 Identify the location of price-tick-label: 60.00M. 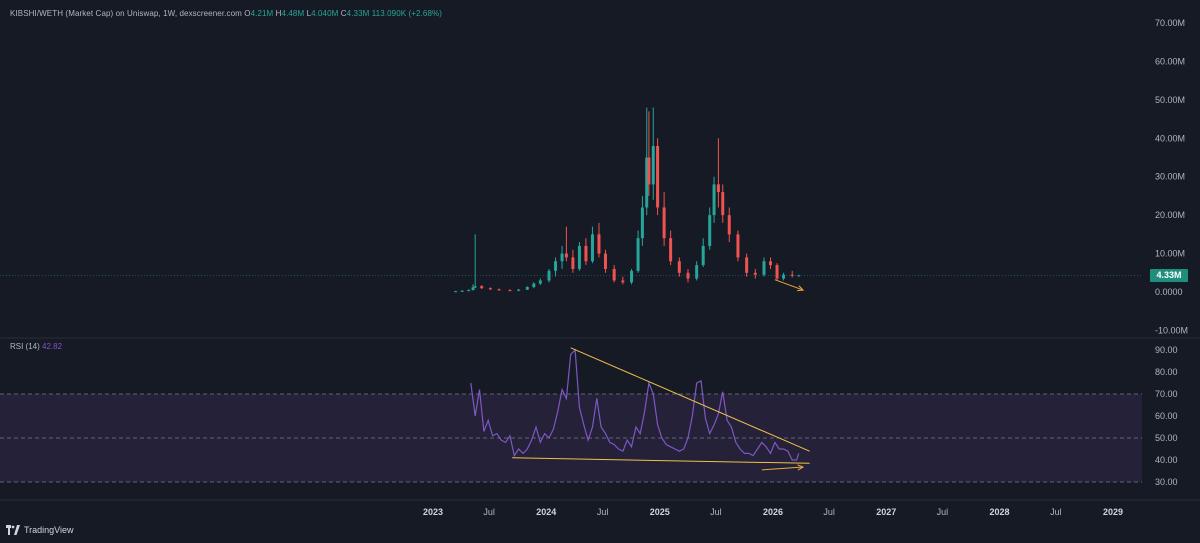
(1170, 61).